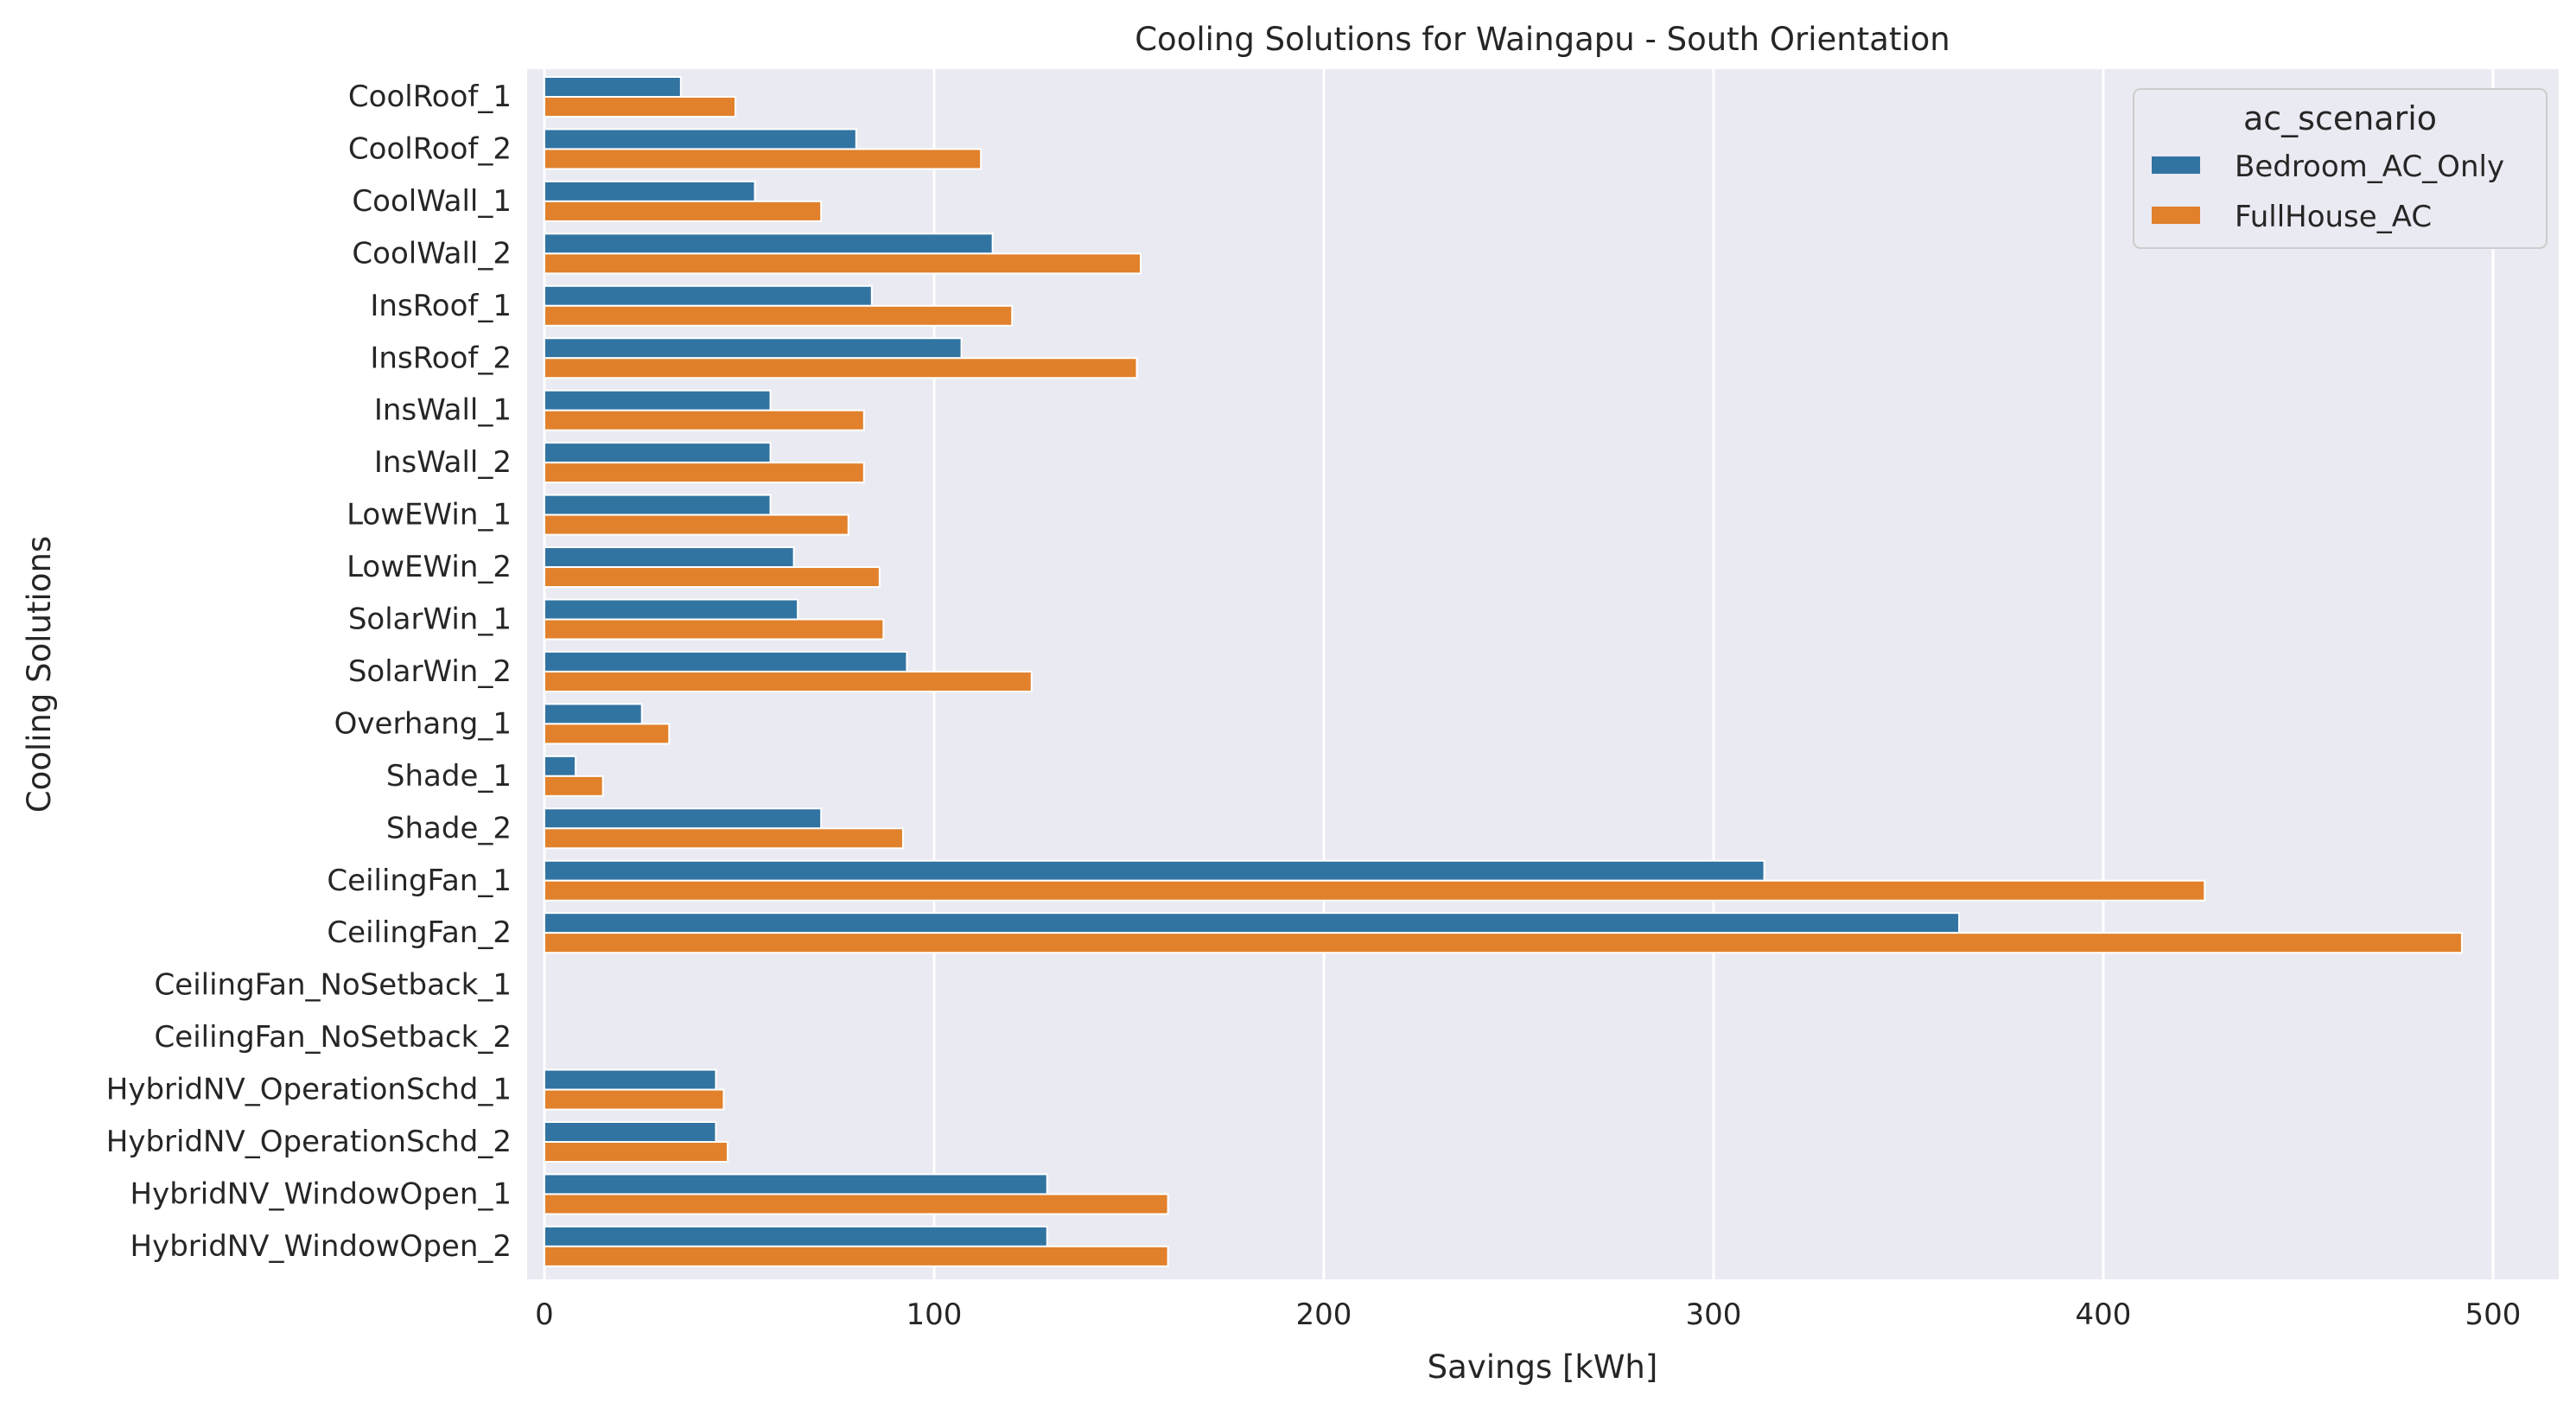 The image size is (2576, 1409). I want to click on bar-shade-2-bedroom-ac-only, so click(683, 818).